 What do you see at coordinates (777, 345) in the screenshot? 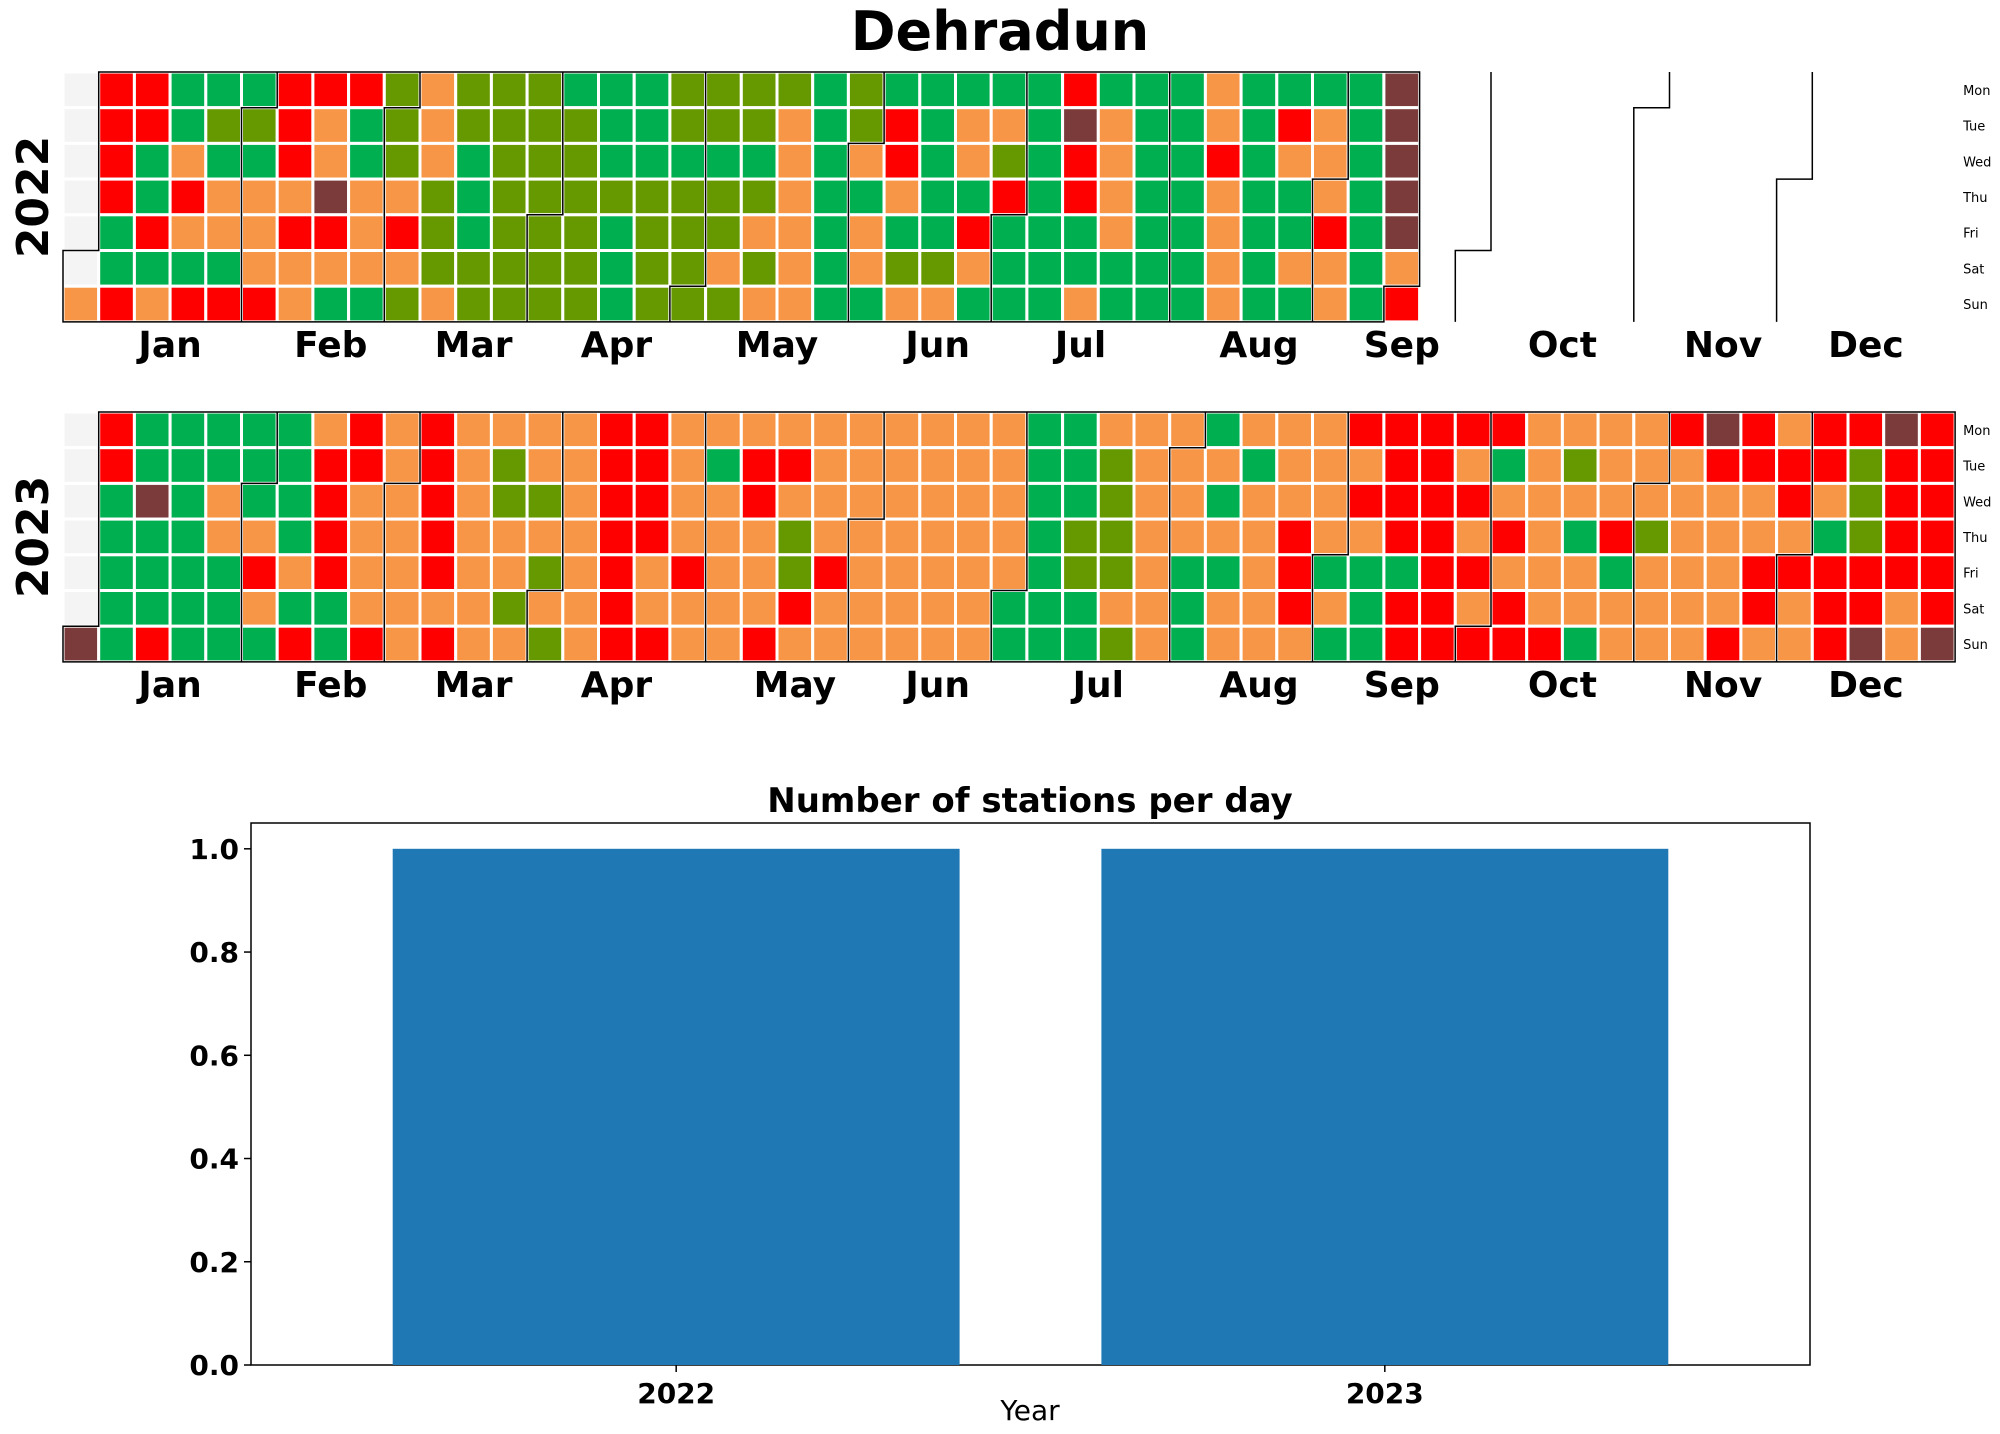
I see `month-label: May` at bounding box center [777, 345].